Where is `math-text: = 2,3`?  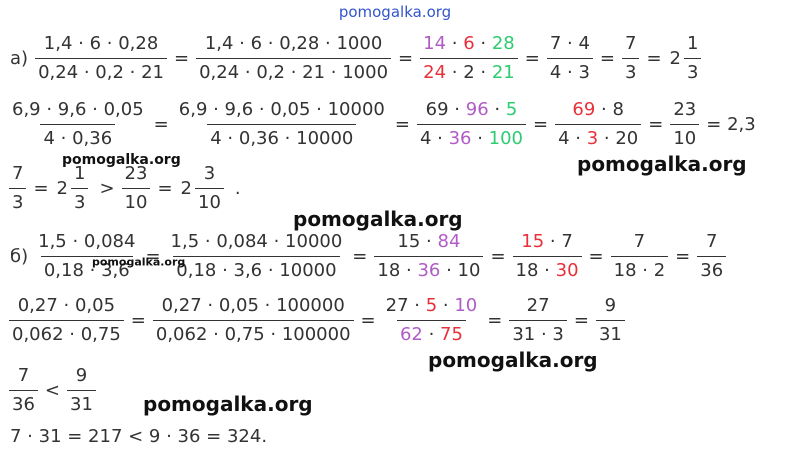 math-text: = 2,3 is located at coordinates (731, 124).